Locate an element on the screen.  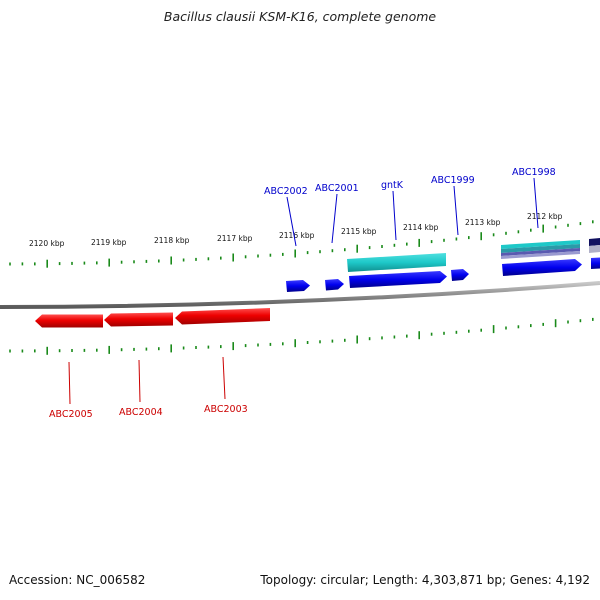
scale-ticks-top is located at coordinates (301, 244).